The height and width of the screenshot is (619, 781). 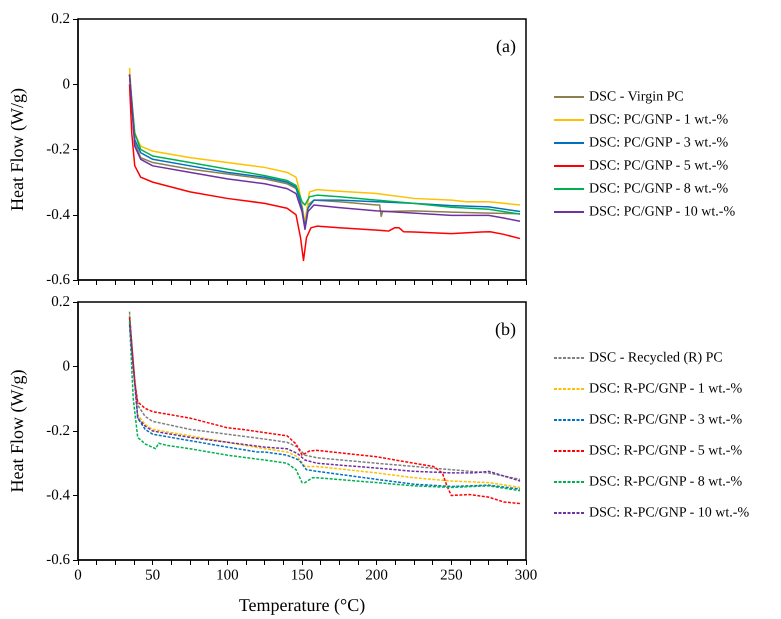 I want to click on legend-label: DSC: R-PC/GNP - 1 wt.-%, so click(x=665, y=389).